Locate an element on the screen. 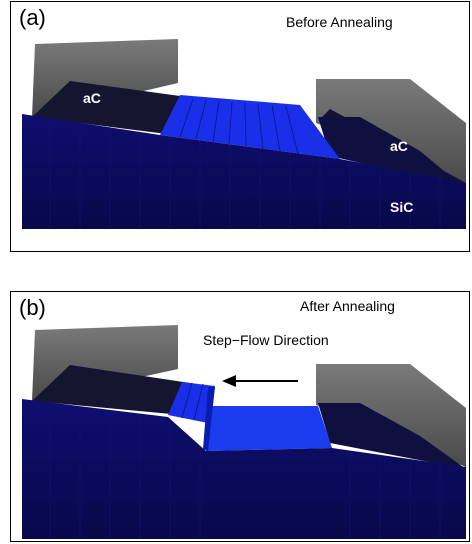 This screenshot has height=544, width=472. ac-label-right: aC is located at coordinates (399, 146).